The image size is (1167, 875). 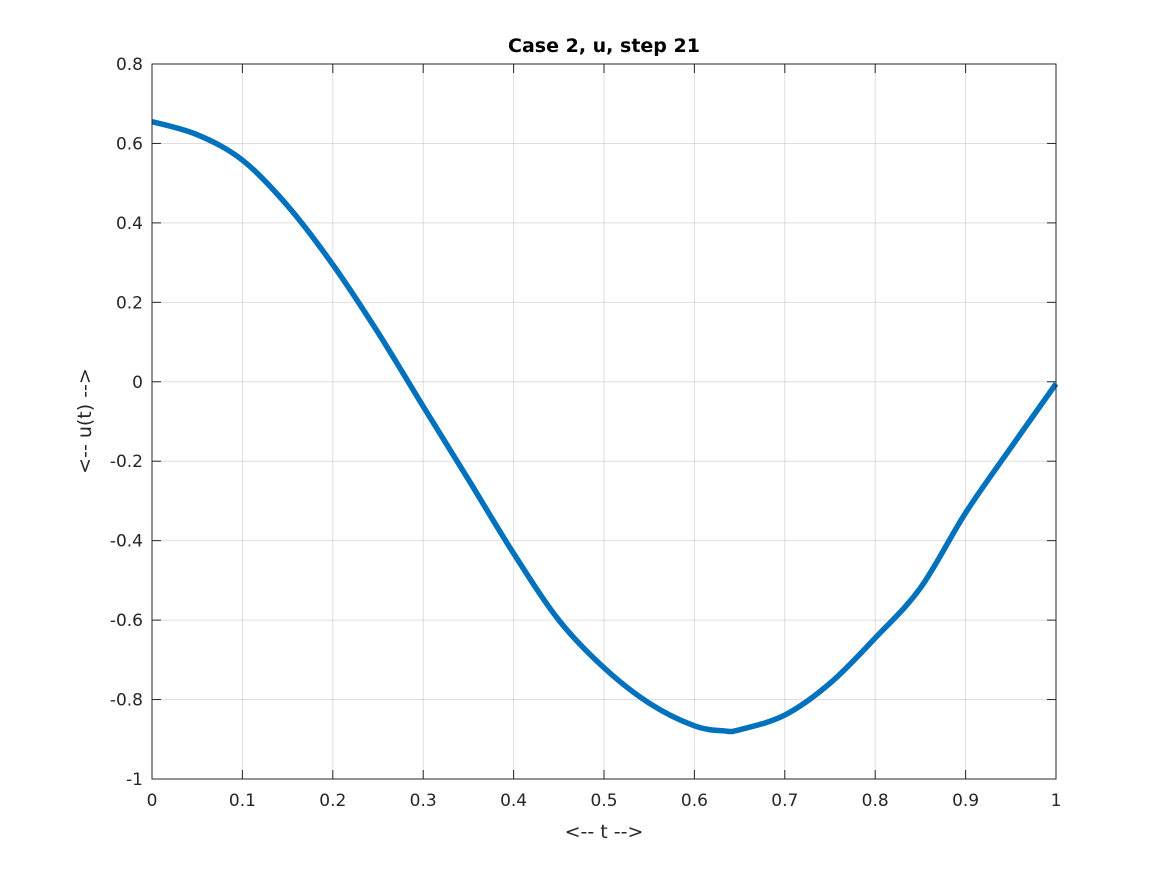 What do you see at coordinates (604, 46) in the screenshot?
I see `chart-title: Case 2, u, step 21` at bounding box center [604, 46].